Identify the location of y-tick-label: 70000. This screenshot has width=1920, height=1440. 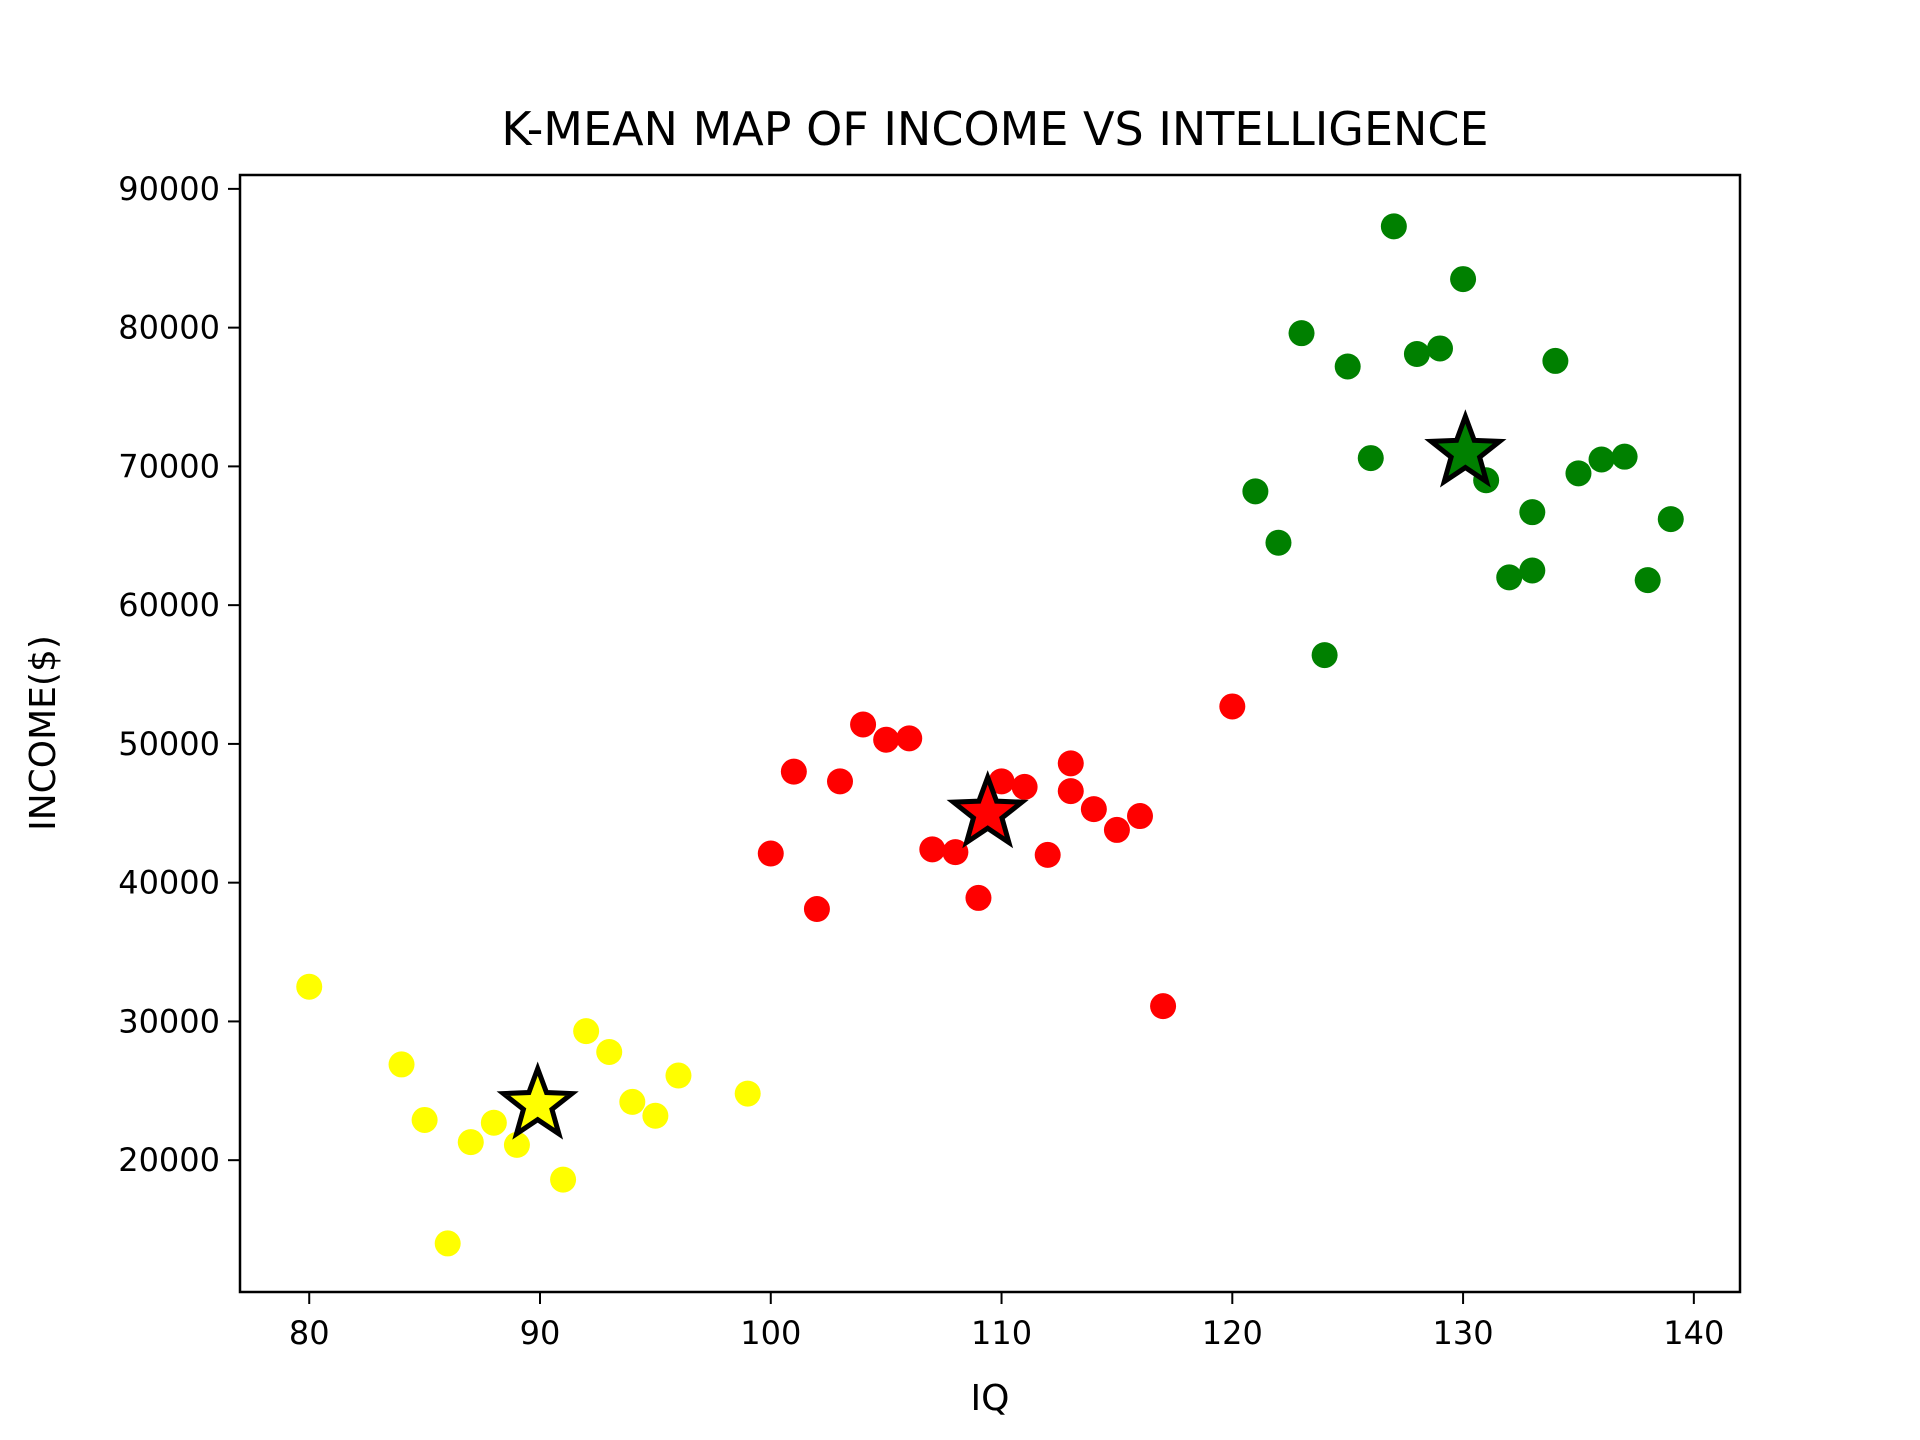
(169, 466).